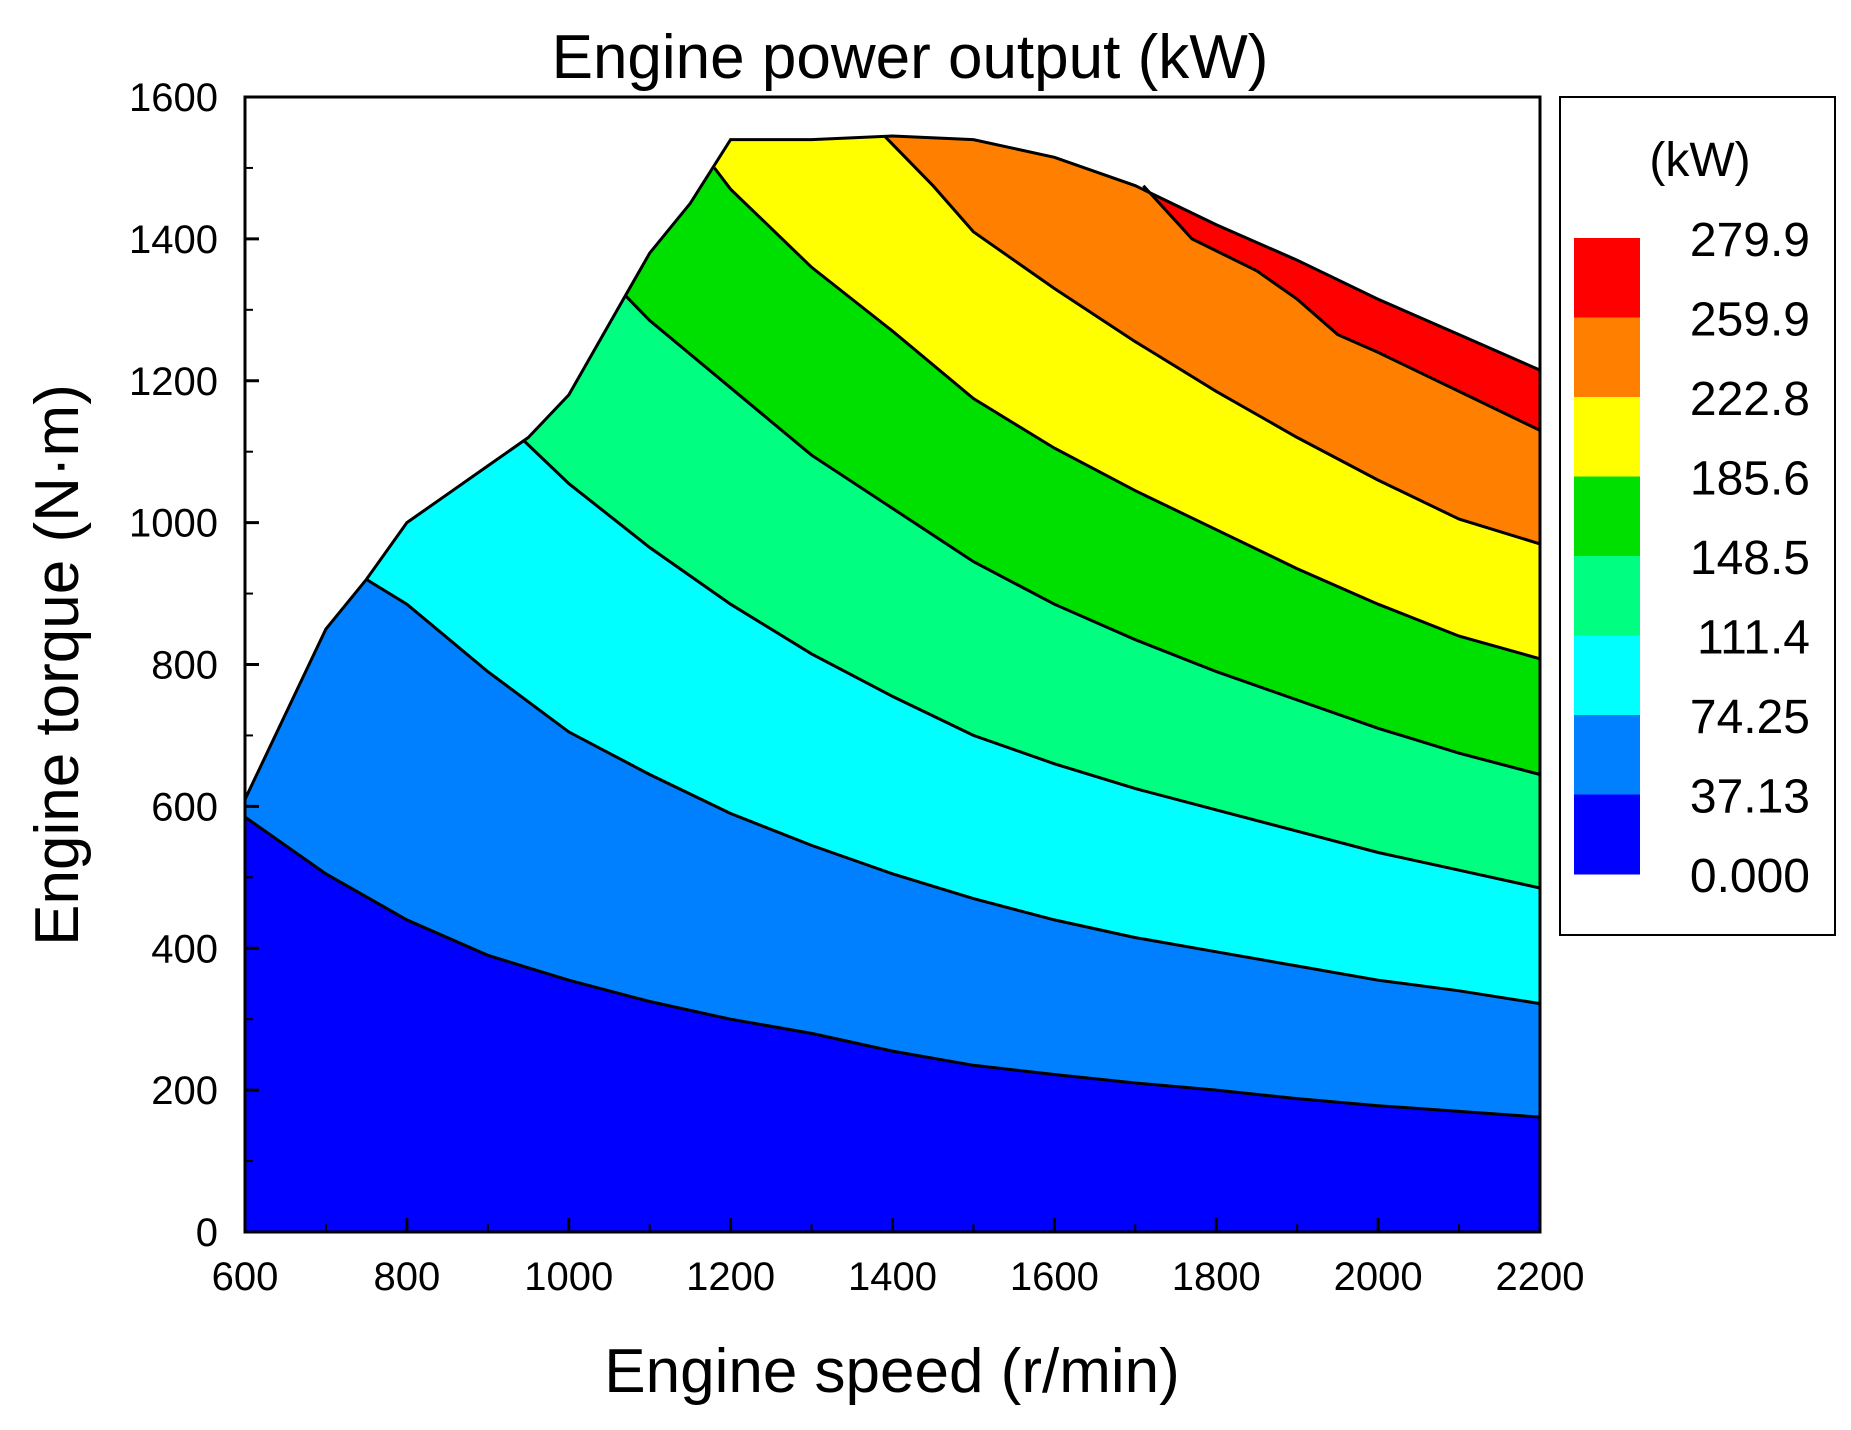  What do you see at coordinates (184, 807) in the screenshot?
I see `y-tick-label: 600` at bounding box center [184, 807].